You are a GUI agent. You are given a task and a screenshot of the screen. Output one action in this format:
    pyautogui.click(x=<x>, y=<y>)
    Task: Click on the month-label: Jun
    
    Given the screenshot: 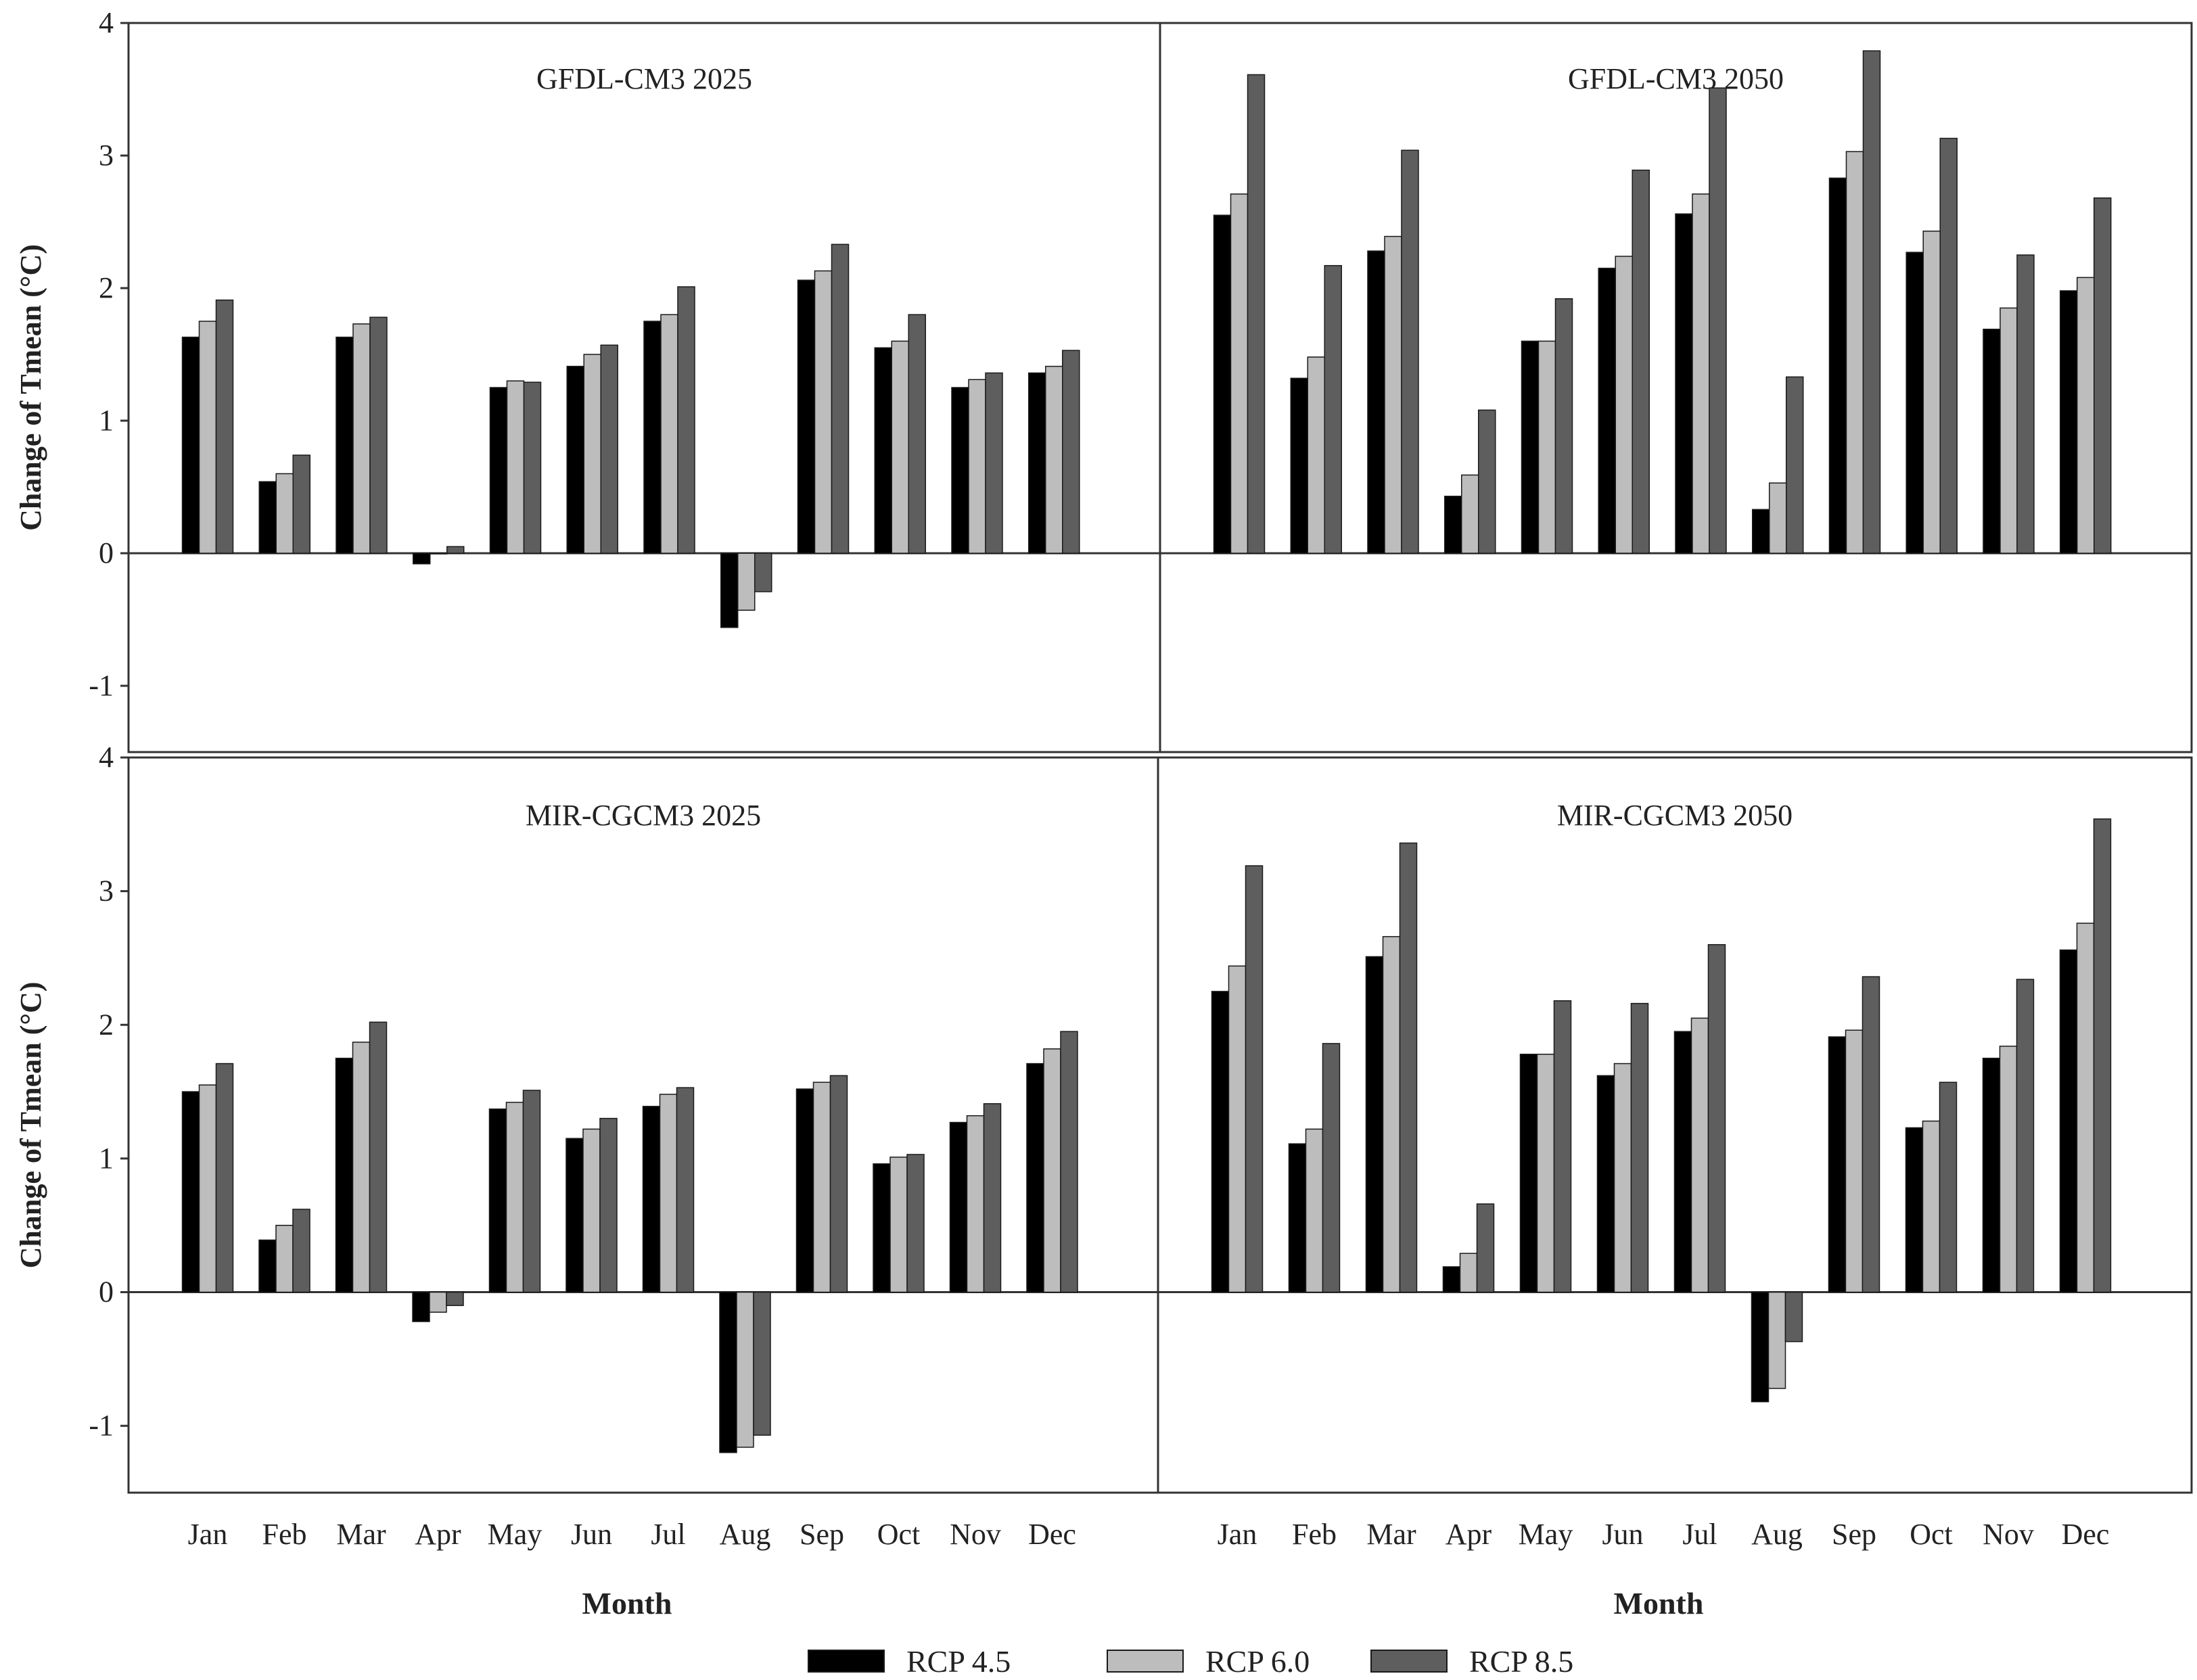 What is the action you would take?
    pyautogui.click(x=591, y=1534)
    